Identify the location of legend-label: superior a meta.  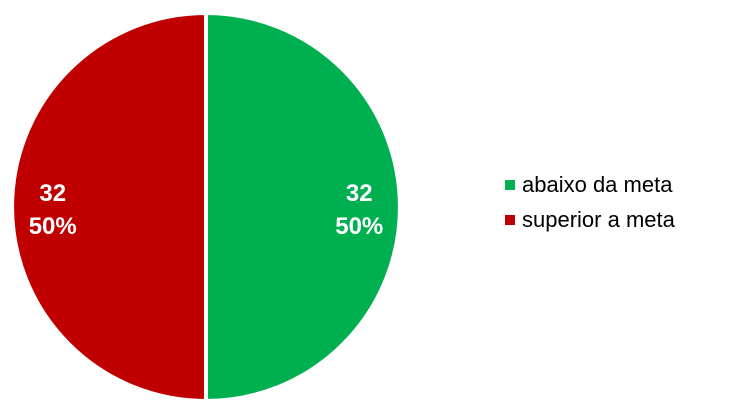
(598, 219).